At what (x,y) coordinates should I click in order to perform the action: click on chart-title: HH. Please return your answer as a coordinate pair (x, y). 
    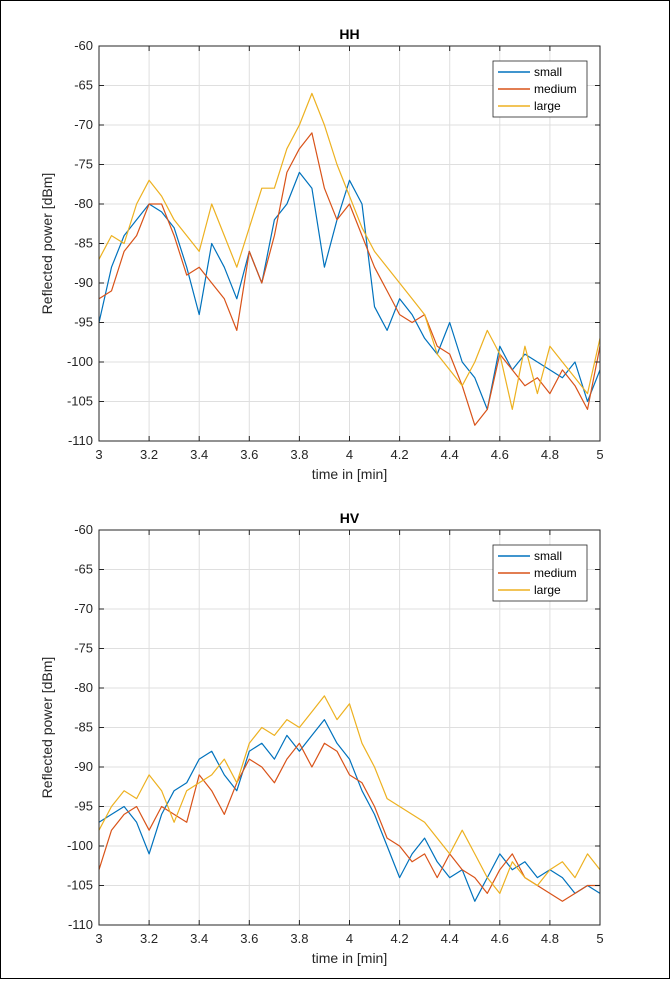
    Looking at the image, I should click on (349, 34).